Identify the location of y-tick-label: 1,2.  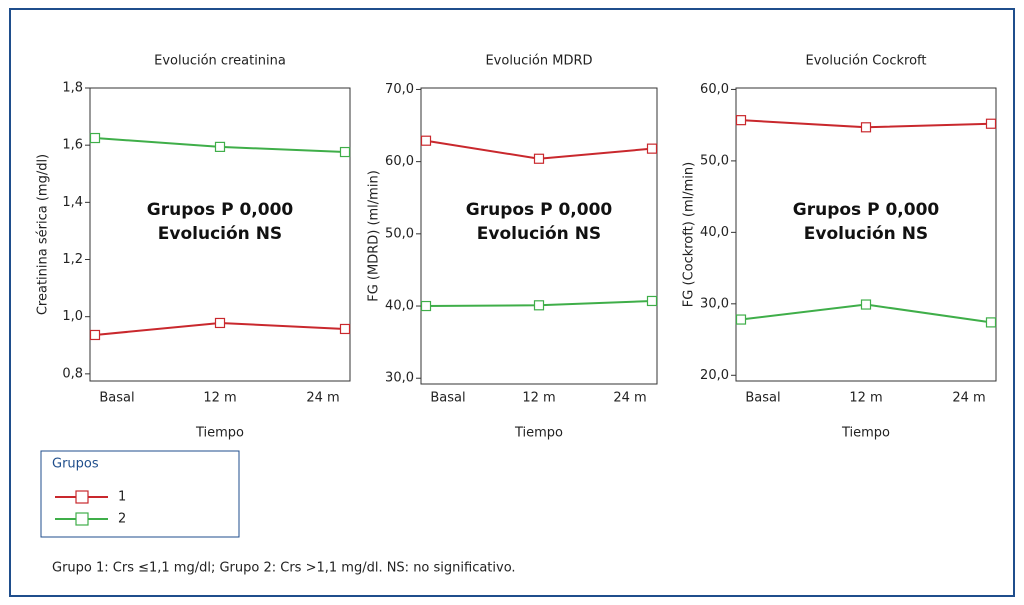
(72, 259).